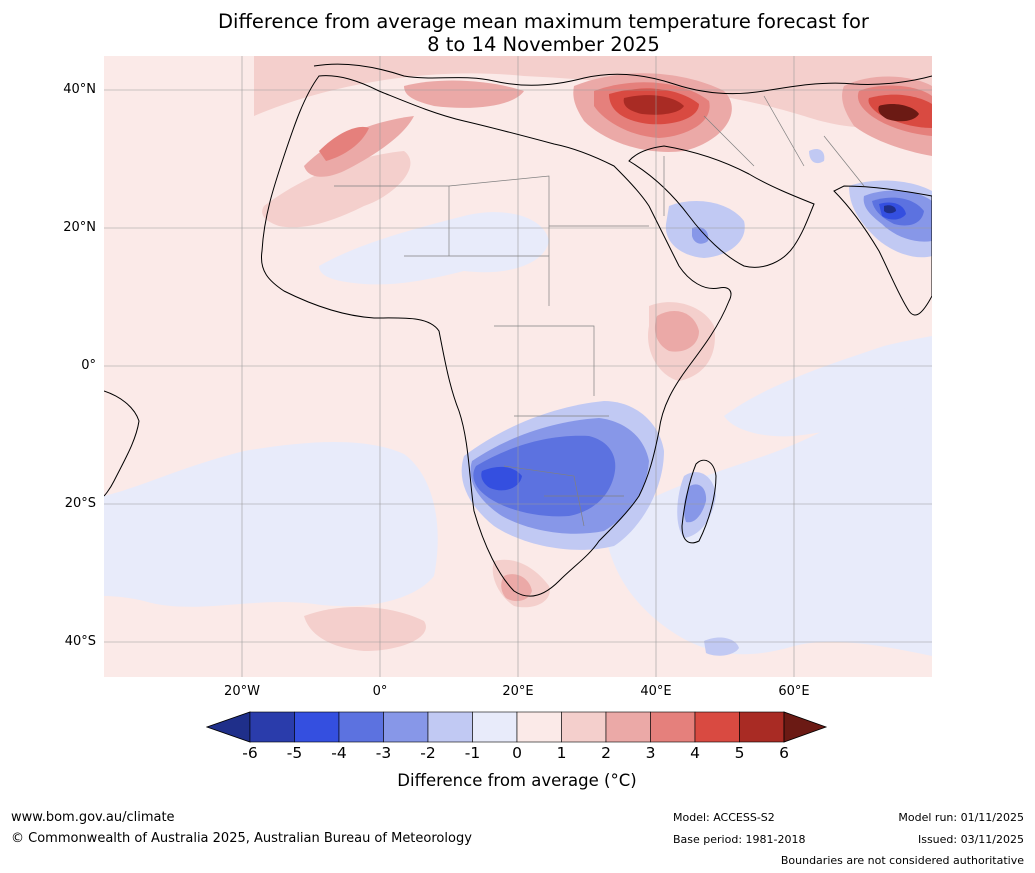  What do you see at coordinates (970, 839) in the screenshot?
I see `footer-issued: Issued: 03/11/2025` at bounding box center [970, 839].